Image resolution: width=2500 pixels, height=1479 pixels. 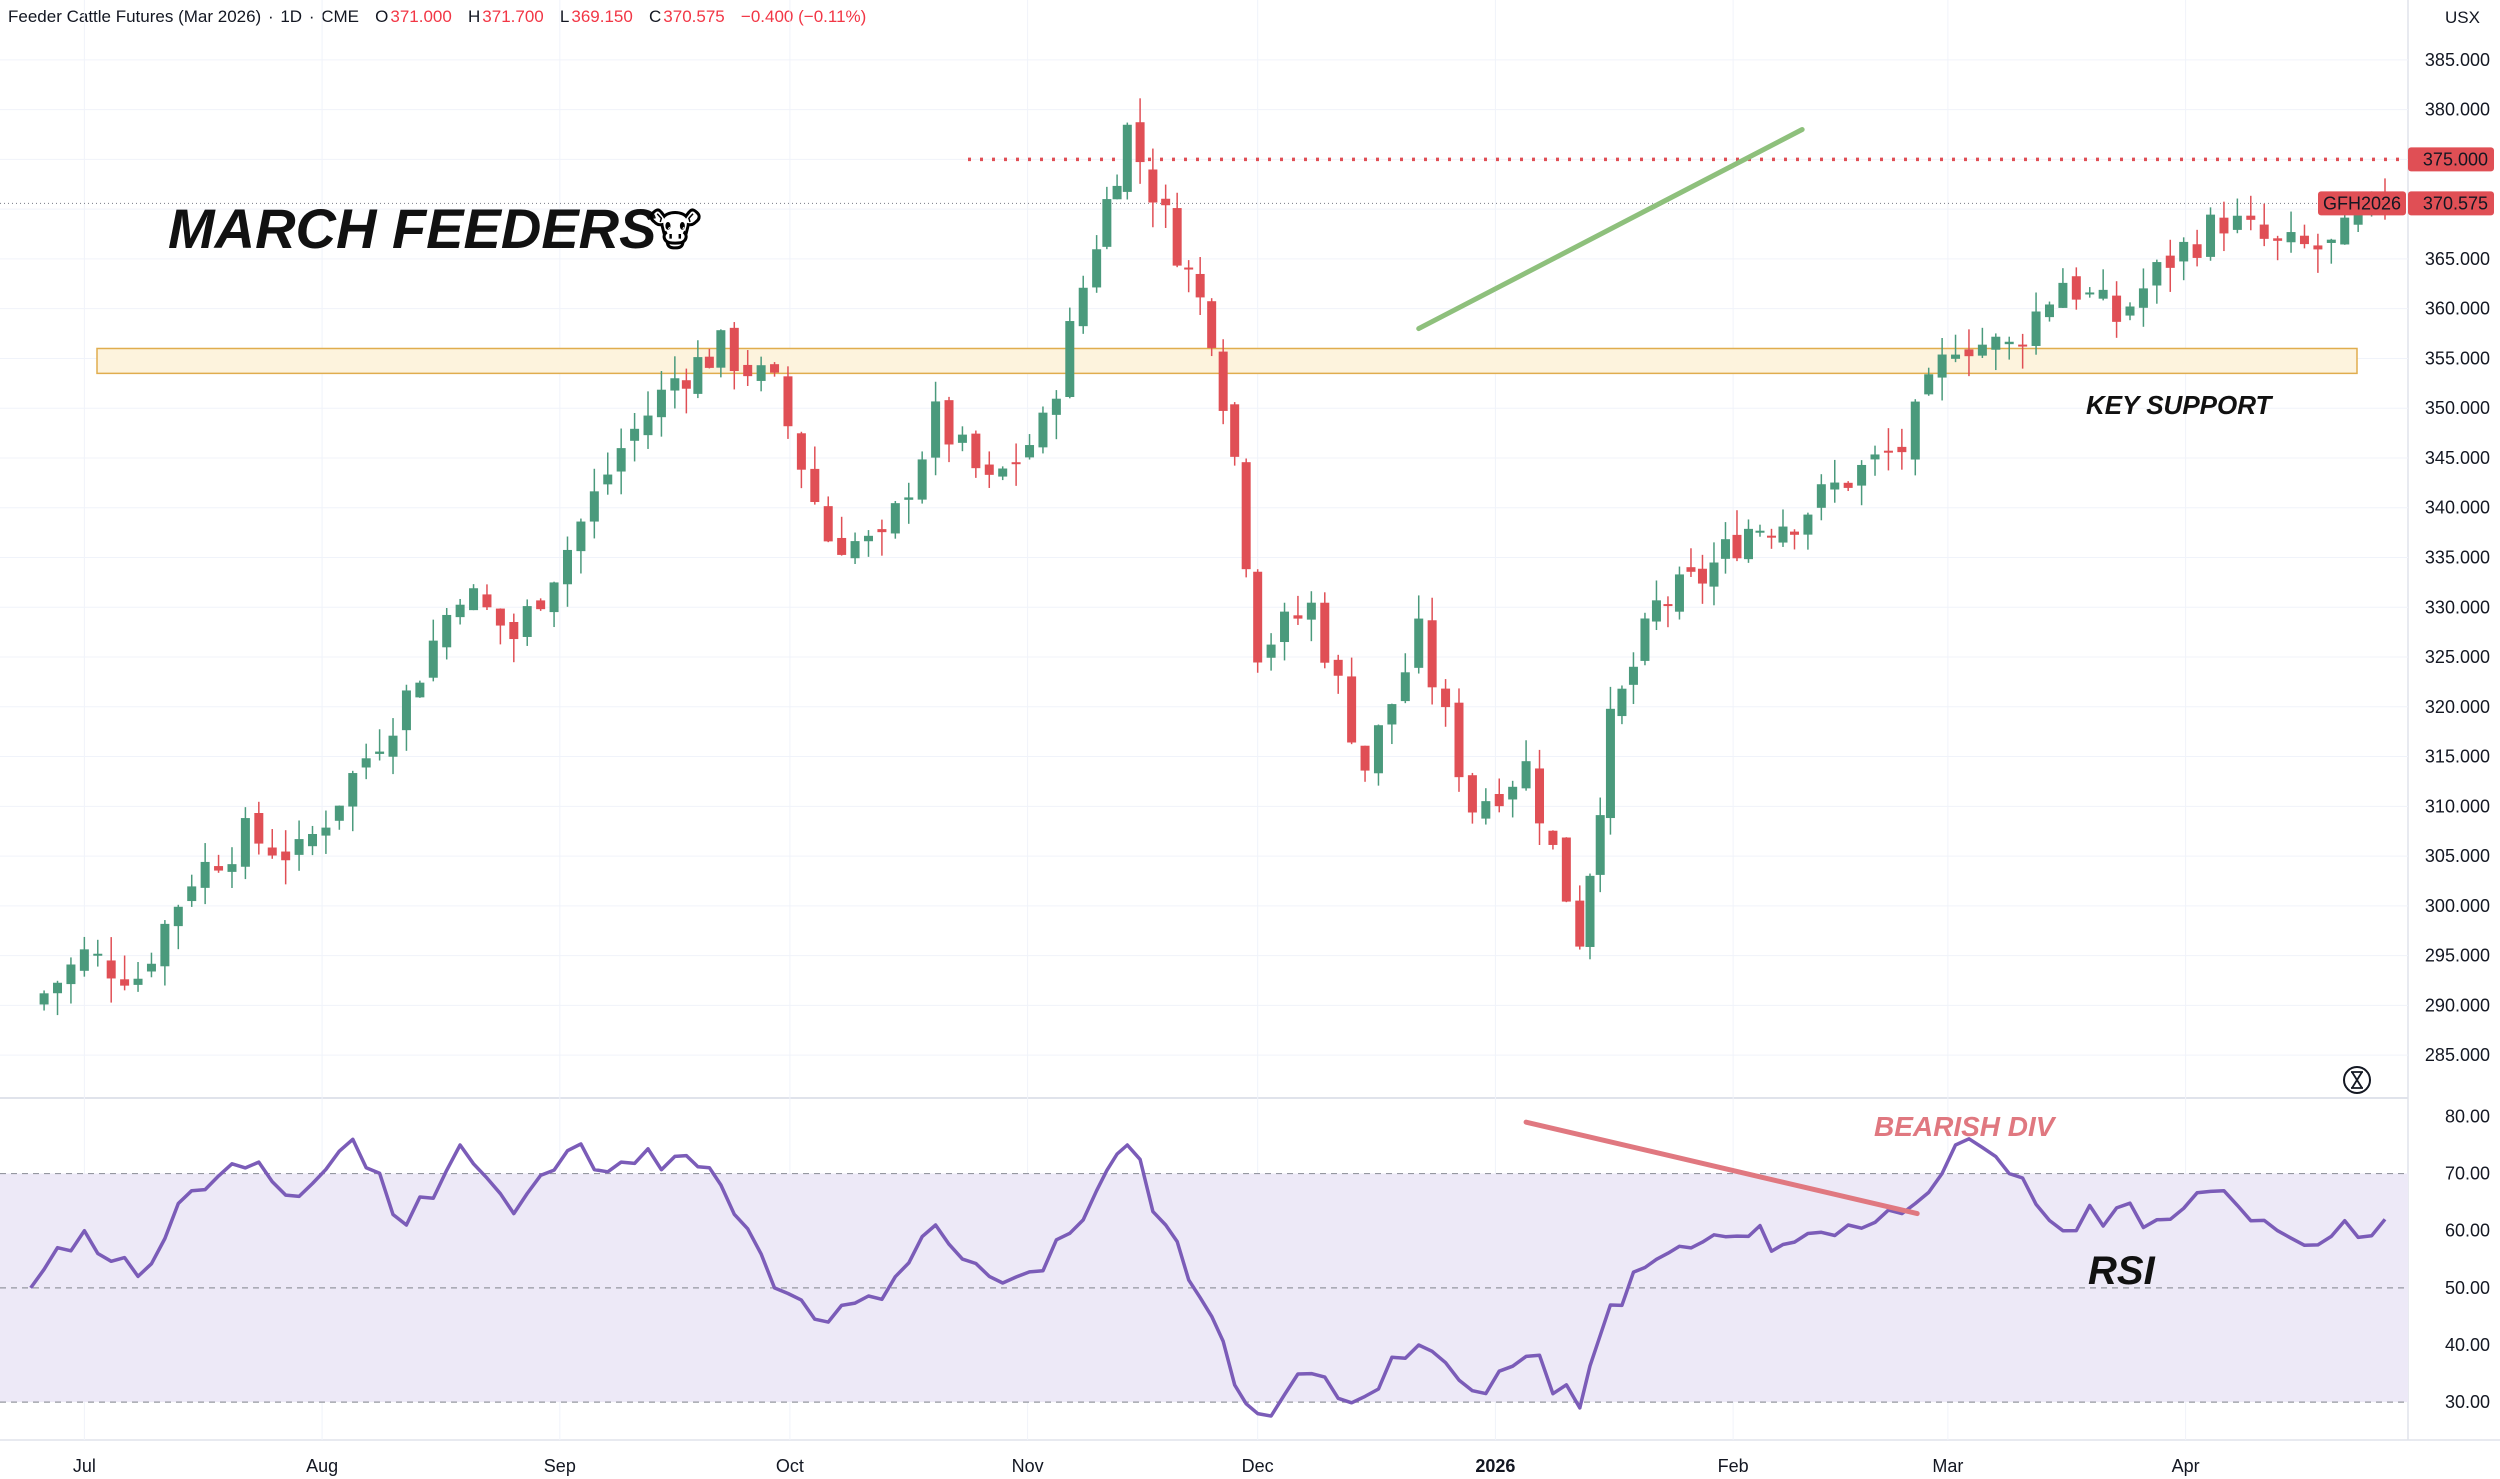 I want to click on rsi-axis-ticks: 80.00 70.00 60.00 50.00 40.00 30.00, so click(x=2467, y=1259).